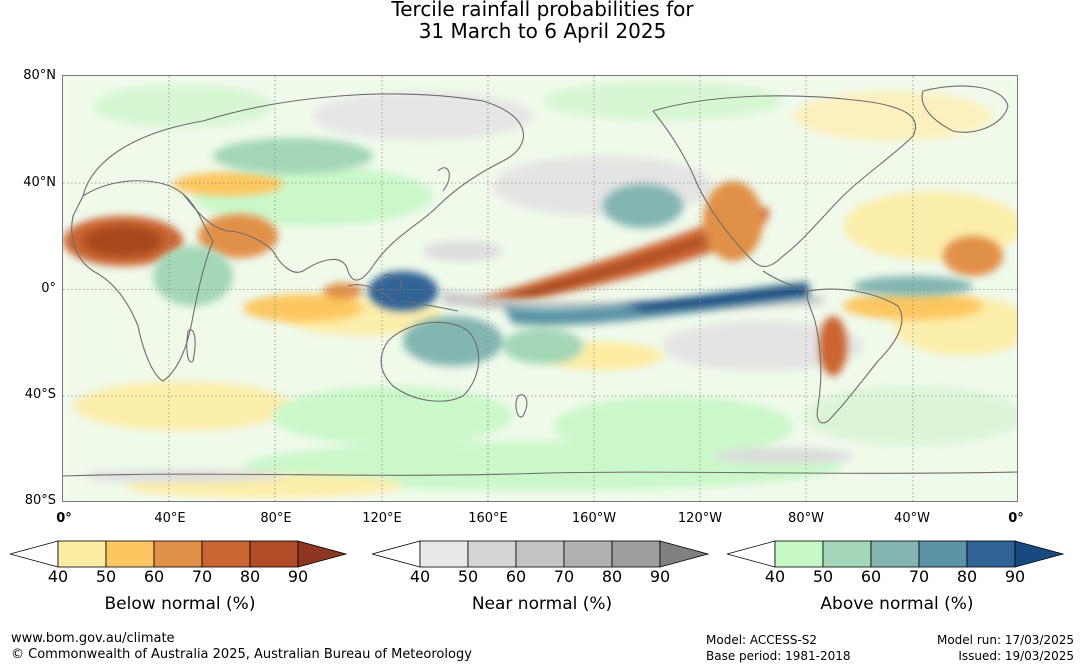 The height and width of the screenshot is (667, 1085). Describe the element at coordinates (48, 288) in the screenshot. I see `lat-label-0: 0°` at that location.